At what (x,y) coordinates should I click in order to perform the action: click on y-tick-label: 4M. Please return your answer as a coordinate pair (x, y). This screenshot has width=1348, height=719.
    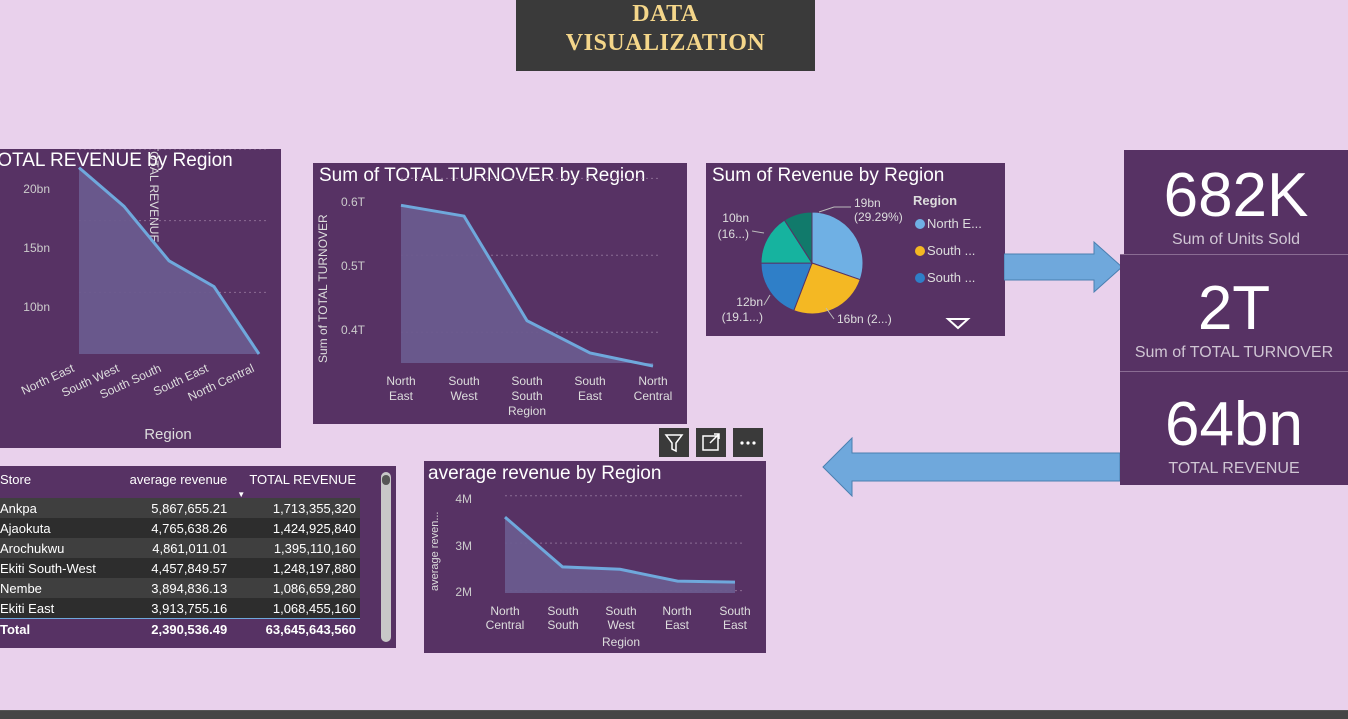
    Looking at the image, I should click on (463, 499).